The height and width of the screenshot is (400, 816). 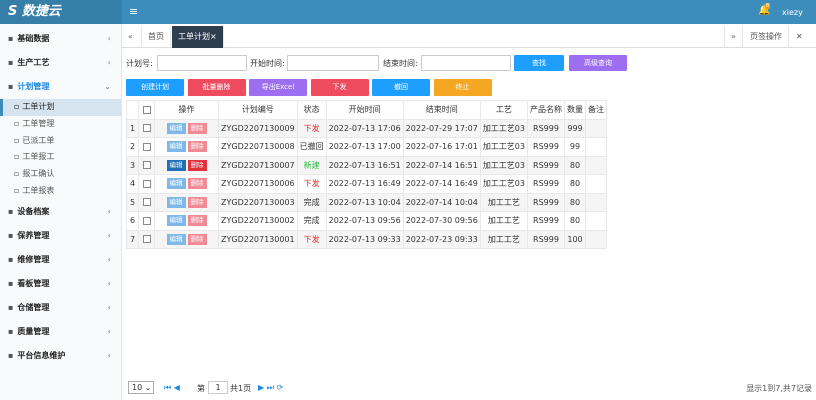 I want to click on tab-bar: « 首页 工单计划× » 页签操作 ✕, so click(x=469, y=37).